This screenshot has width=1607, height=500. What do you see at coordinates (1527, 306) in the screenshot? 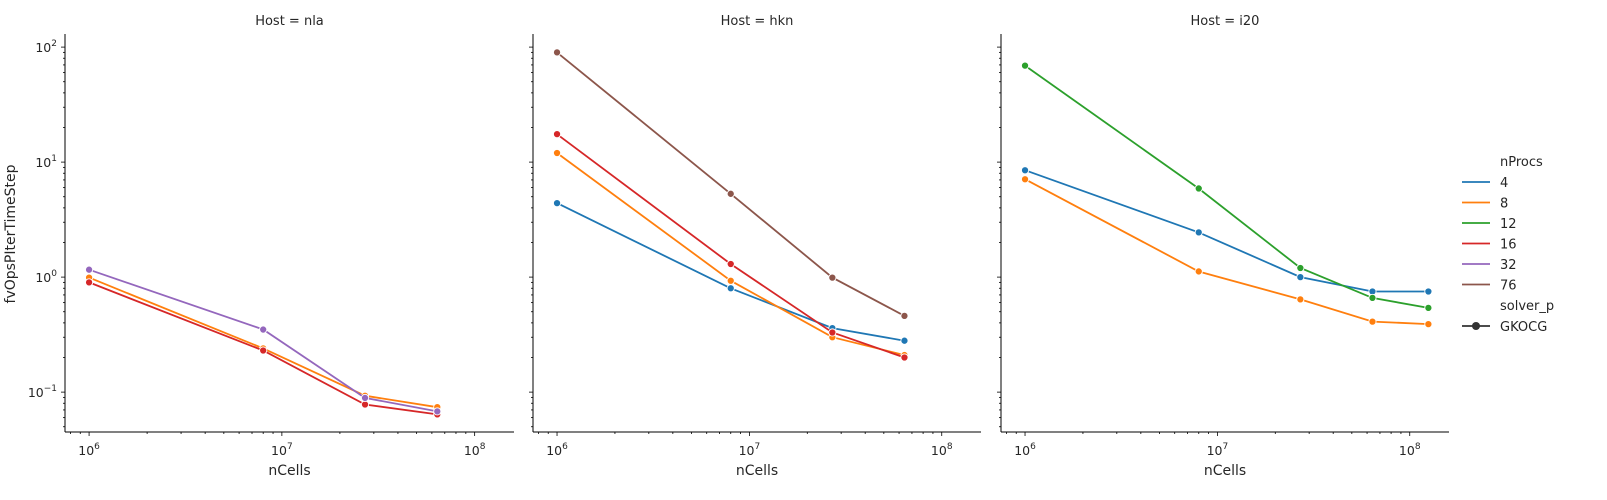
I see `legend-title-style: solver_p` at bounding box center [1527, 306].